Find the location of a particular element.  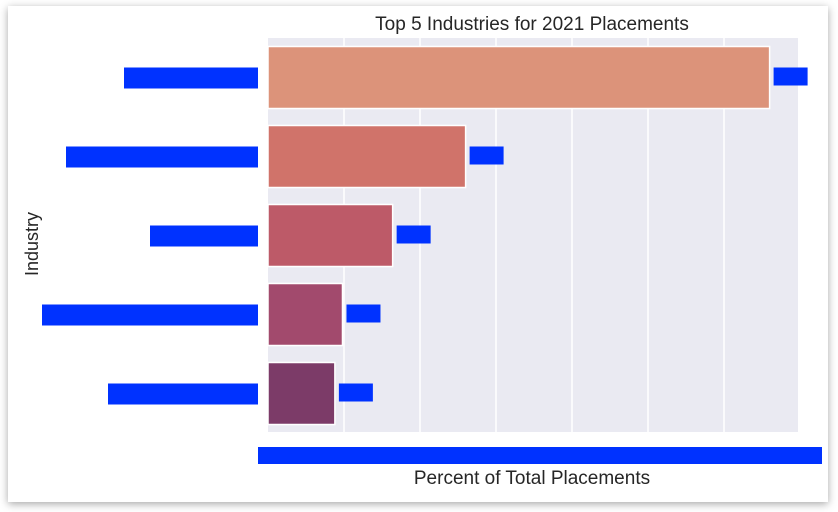

x-tick-labels-redacted is located at coordinates (540, 455).